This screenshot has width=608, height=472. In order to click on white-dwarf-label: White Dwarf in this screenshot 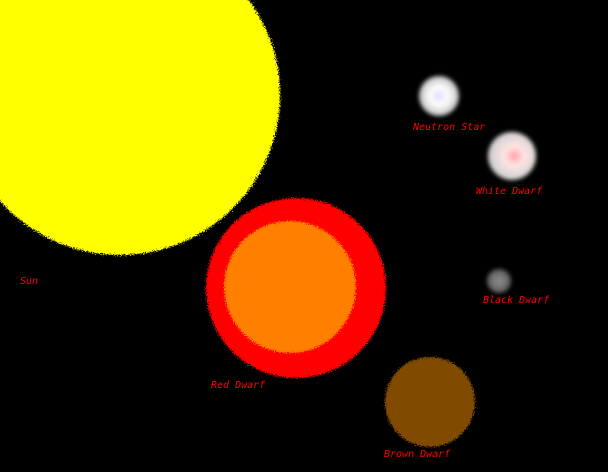, I will do `click(509, 191)`.